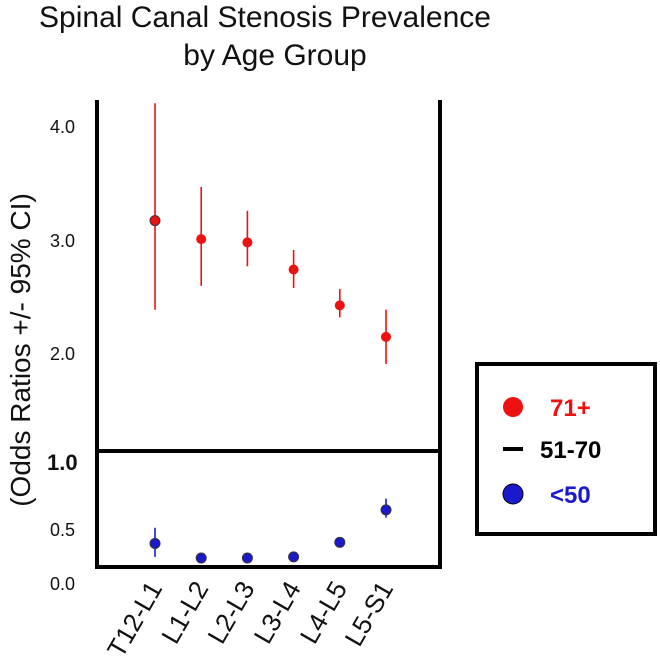  What do you see at coordinates (513, 494) in the screenshot?
I see `legend-marker-under50` at bounding box center [513, 494].